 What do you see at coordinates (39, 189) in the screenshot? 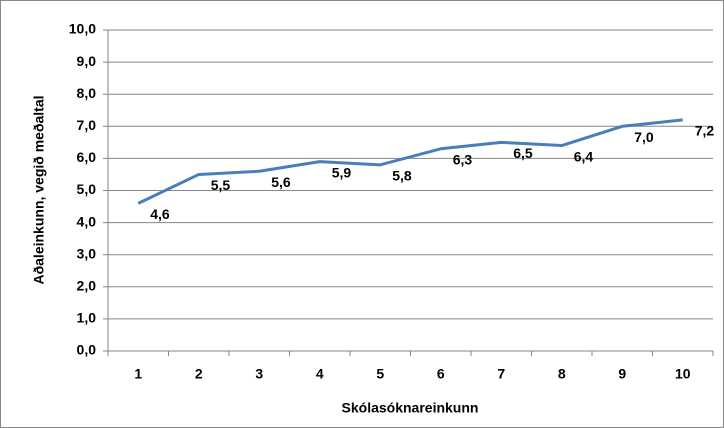
I see `y-axis-title: Aðaleinkunn, vegið meðaltal` at bounding box center [39, 189].